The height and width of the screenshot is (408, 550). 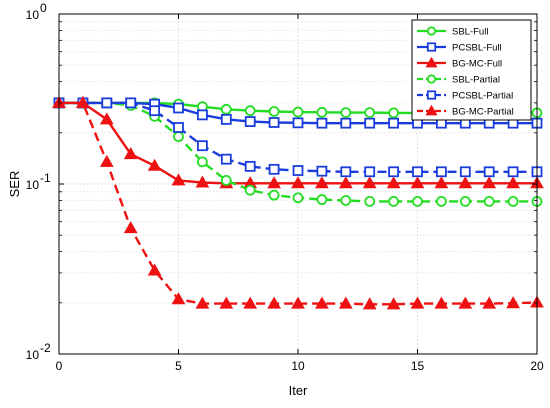 What do you see at coordinates (178, 366) in the screenshot?
I see `x-tick-label: 5` at bounding box center [178, 366].